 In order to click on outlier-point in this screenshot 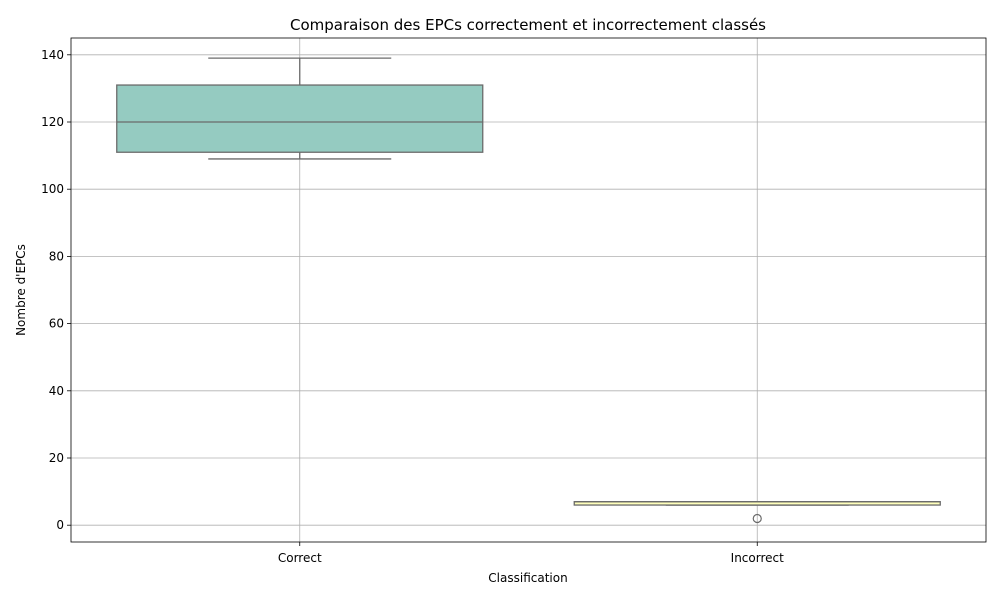, I will do `click(757, 518)`.